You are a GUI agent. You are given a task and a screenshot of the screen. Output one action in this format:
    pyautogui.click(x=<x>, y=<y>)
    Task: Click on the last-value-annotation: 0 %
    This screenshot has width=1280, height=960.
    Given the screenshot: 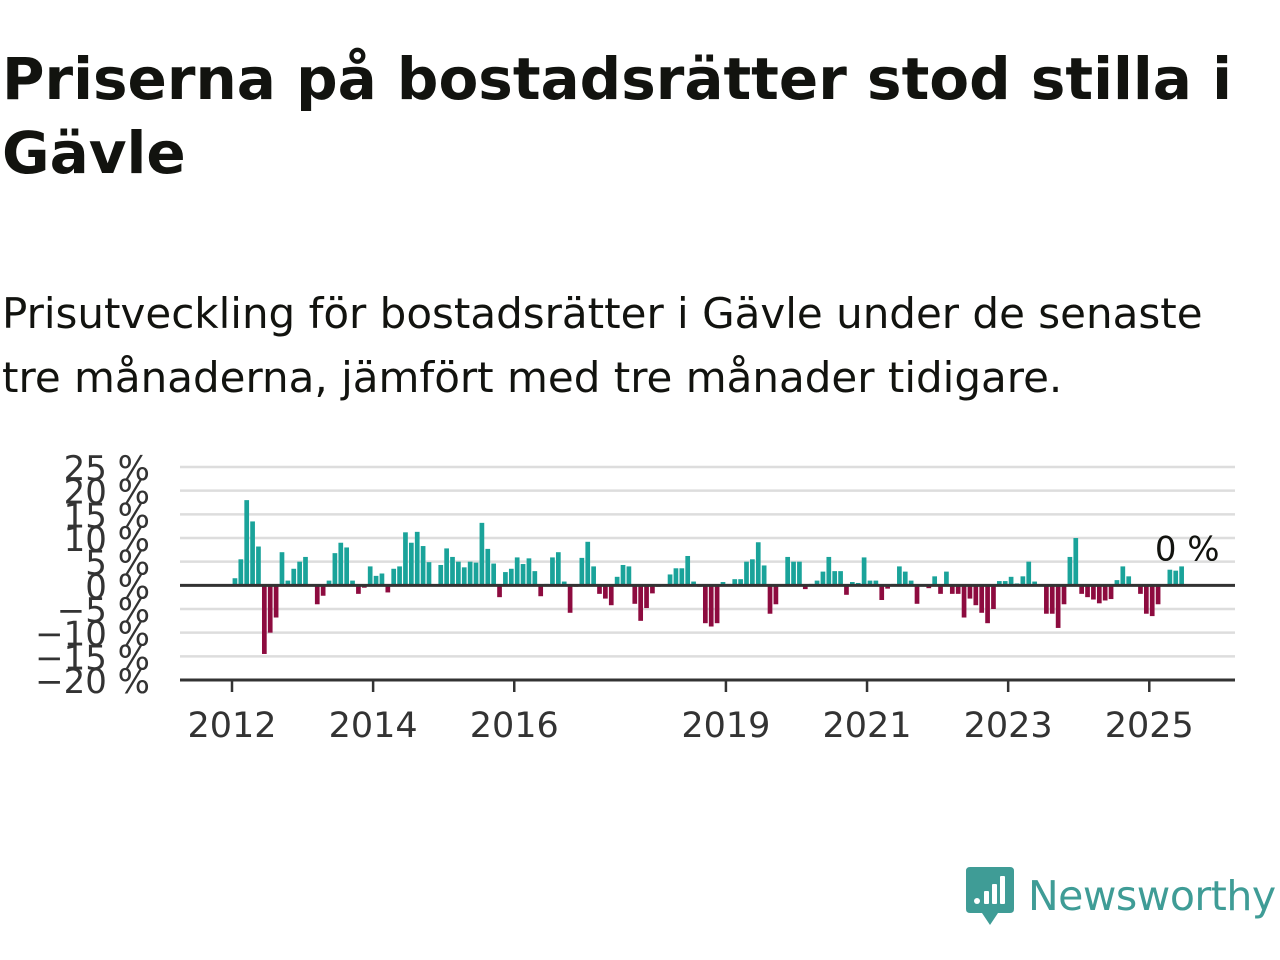 What is the action you would take?
    pyautogui.click(x=1187, y=549)
    